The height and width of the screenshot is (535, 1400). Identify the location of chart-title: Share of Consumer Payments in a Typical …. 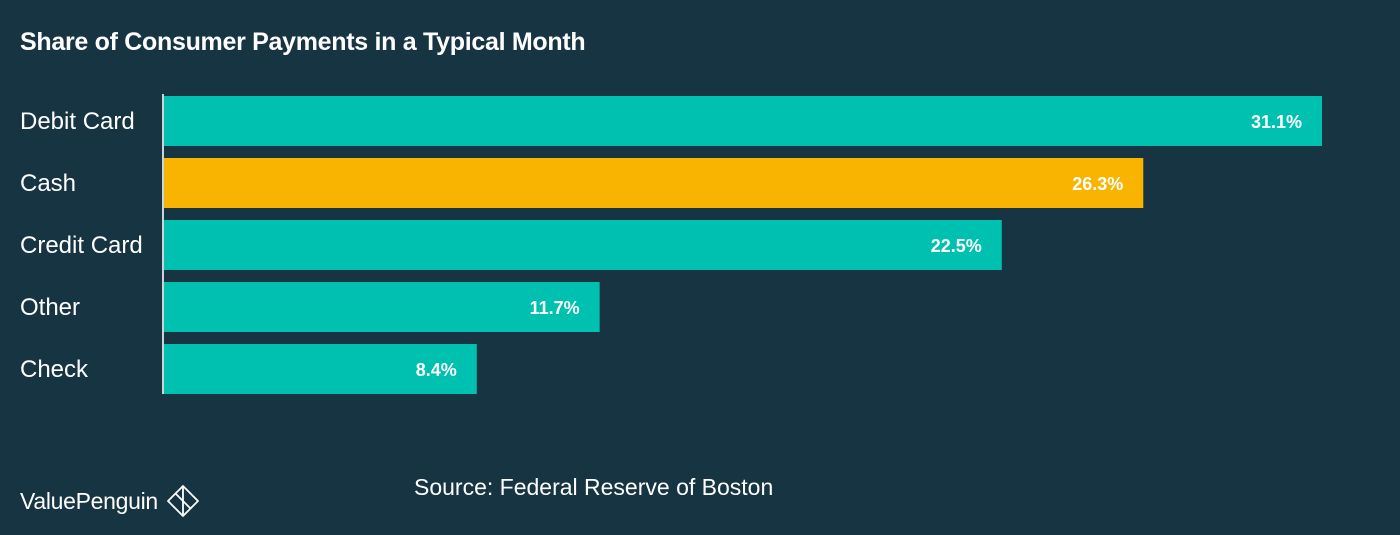
(303, 42).